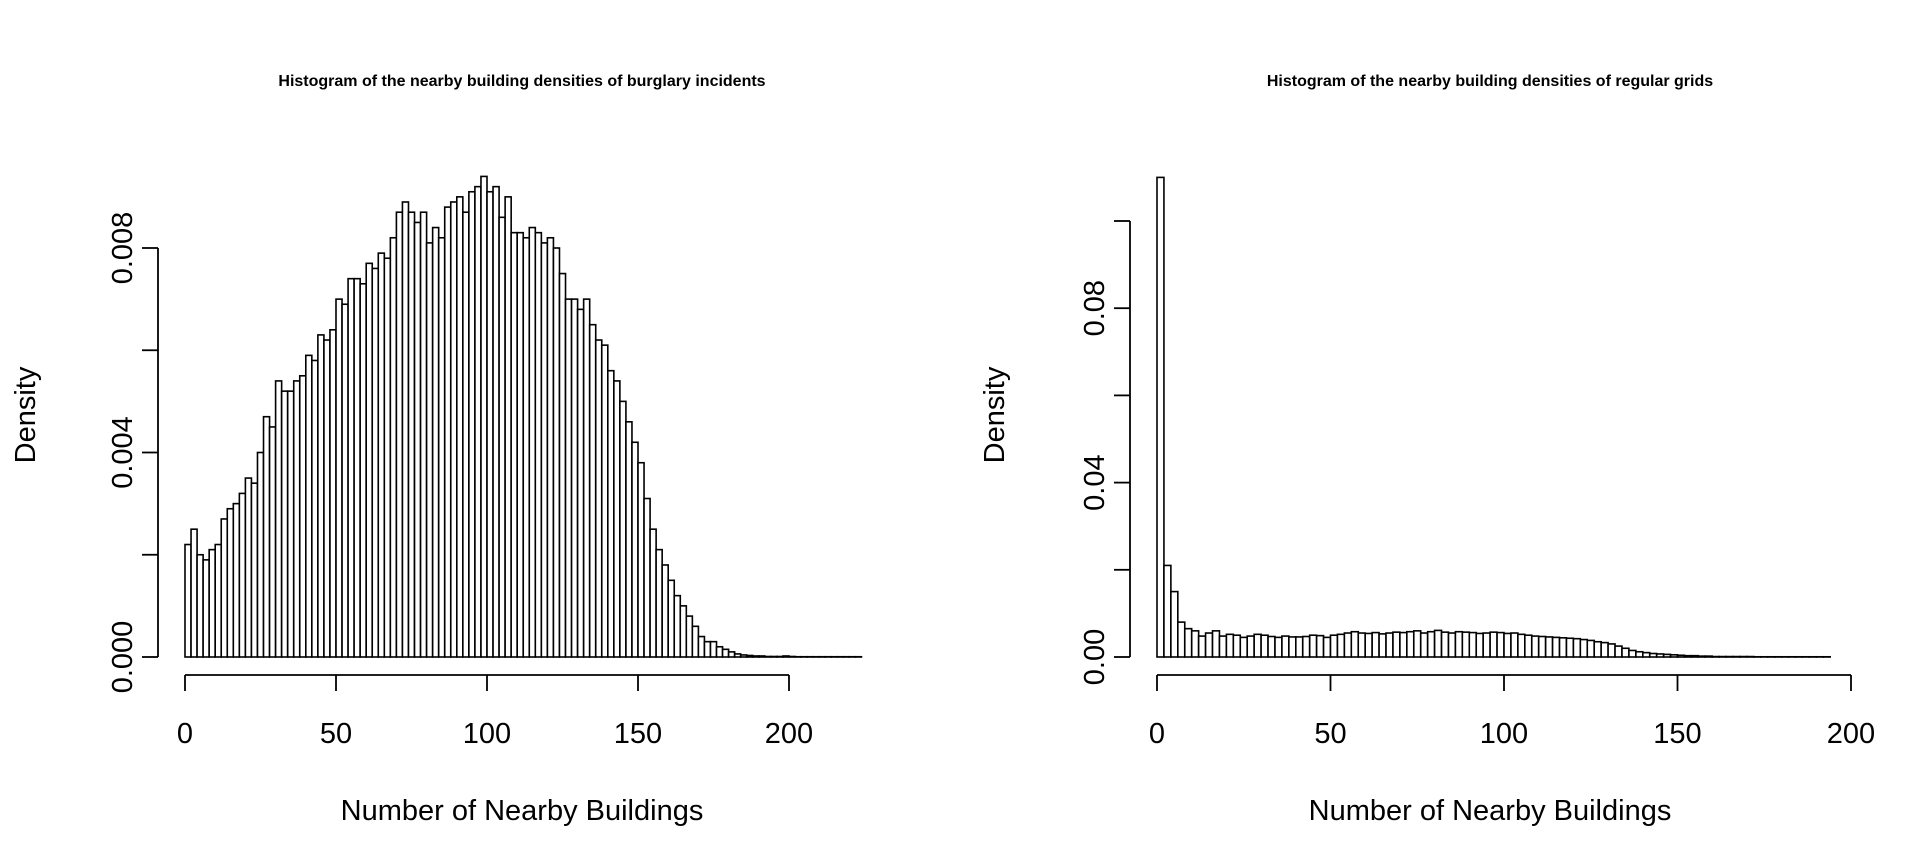 The image size is (1920, 864). Describe the element at coordinates (1490, 811) in the screenshot. I see `x-axis-label: Number of Nearby Buildings` at that location.